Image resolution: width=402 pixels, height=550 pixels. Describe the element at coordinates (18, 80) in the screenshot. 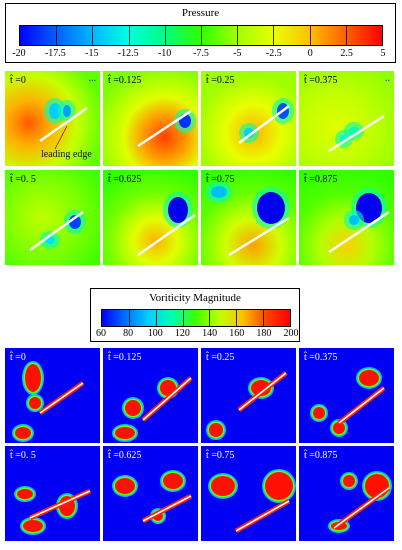

I see `pressure-panel-label: t̂ =0` at that location.